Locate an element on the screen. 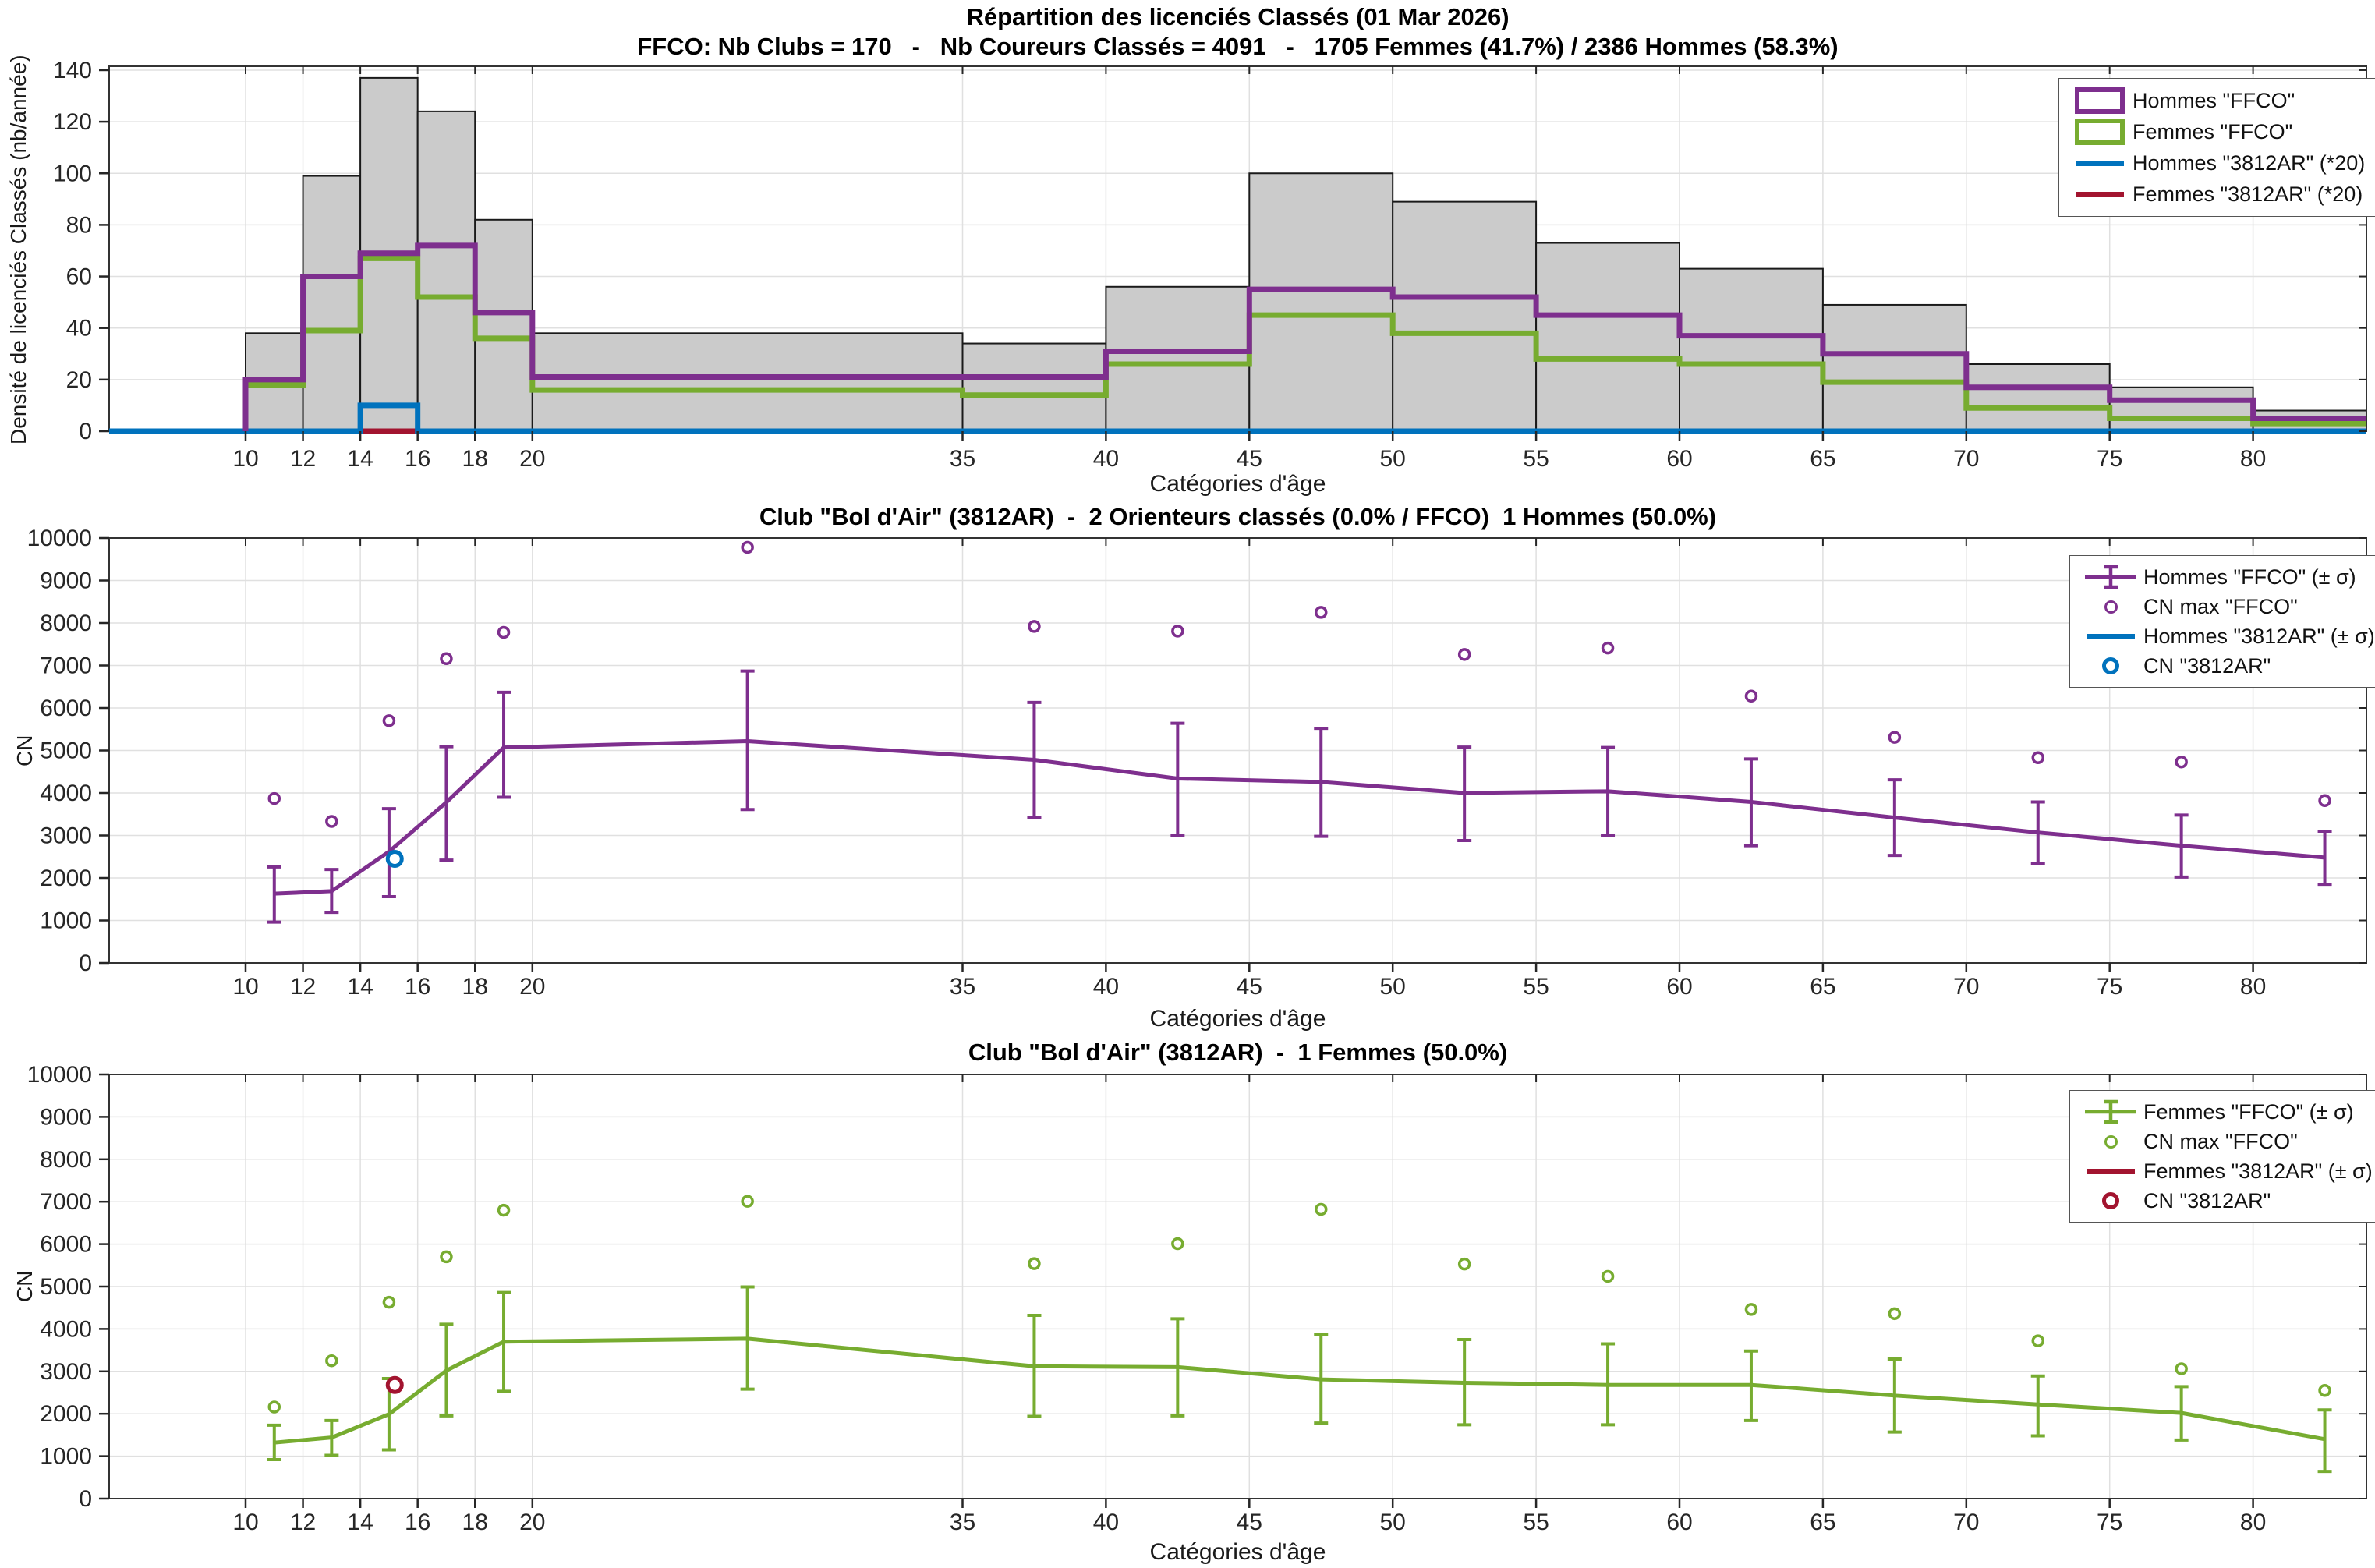 Image resolution: width=2375 pixels, height=1568 pixels. legend-item-femmes-ffco-errorbar: Femmes "FFCO" (± σ) is located at coordinates (2224, 1112).